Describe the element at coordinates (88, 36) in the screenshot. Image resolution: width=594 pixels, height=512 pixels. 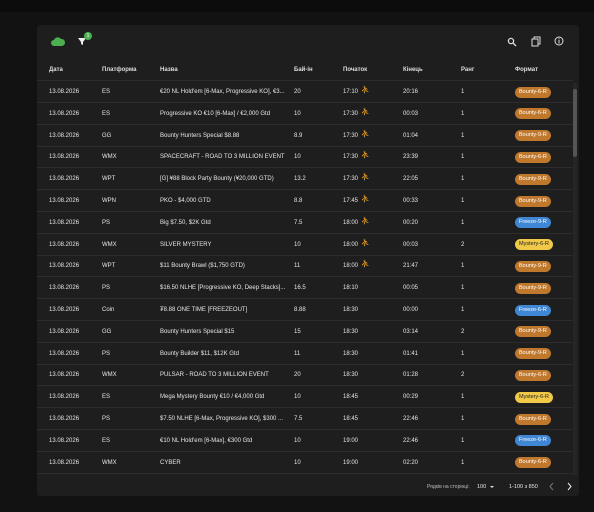
I see `filter-badge: 1` at that location.